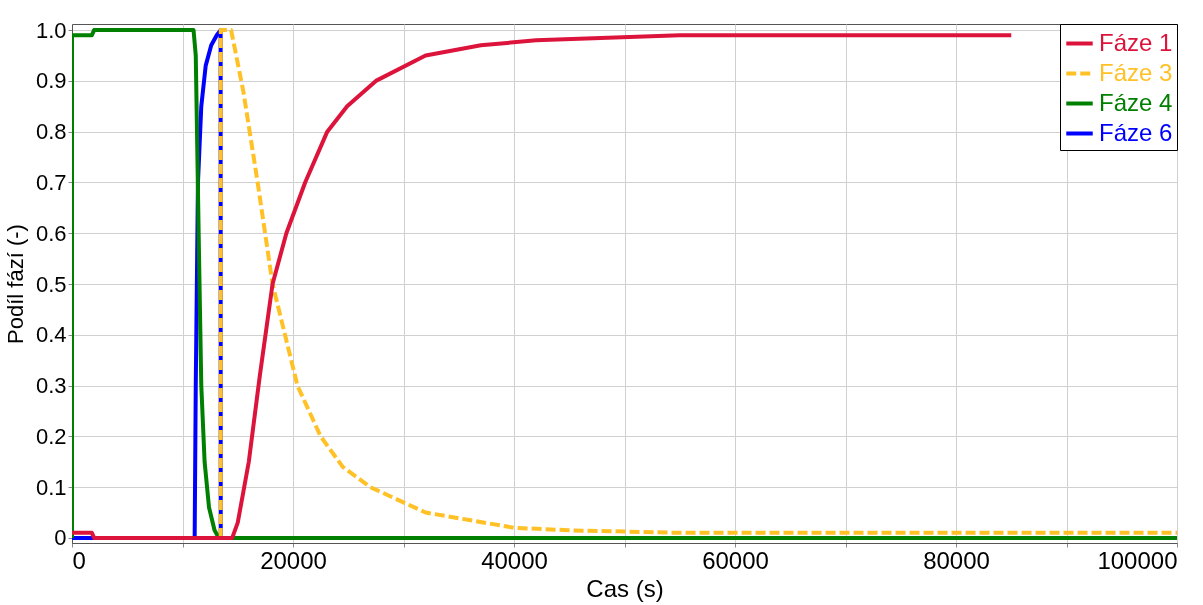 This screenshot has width=1203, height=605. I want to click on y-tick-label: 1.0, so click(51, 30).